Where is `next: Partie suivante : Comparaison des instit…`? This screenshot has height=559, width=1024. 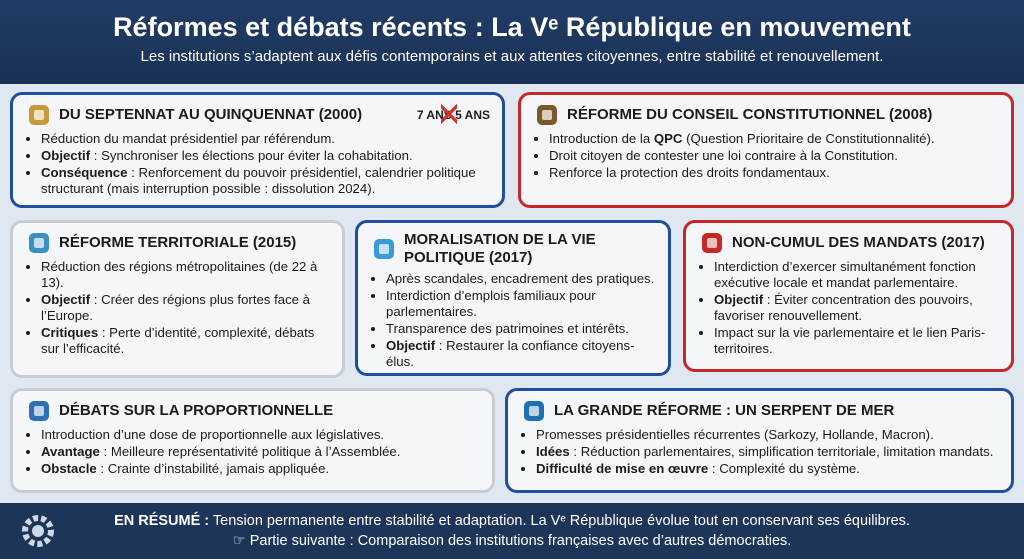
next: Partie suivante : Comparaison des instit… is located at coordinates (520, 541).